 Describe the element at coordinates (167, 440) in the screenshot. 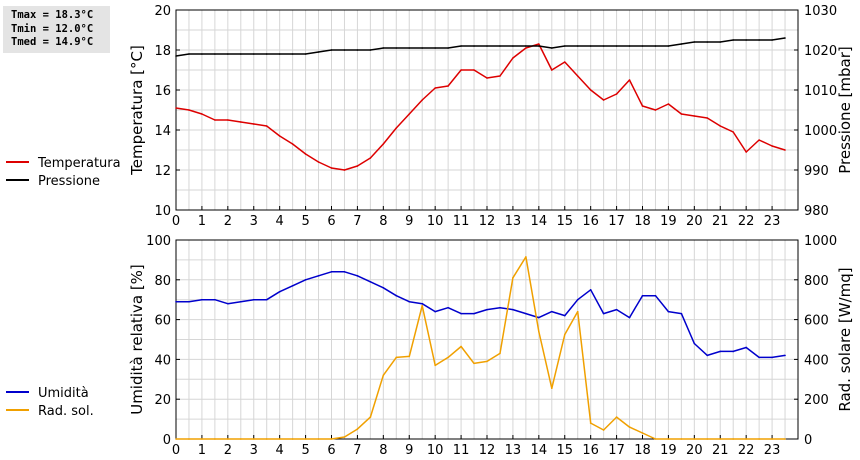

I see `y-tick-label: 0` at that location.